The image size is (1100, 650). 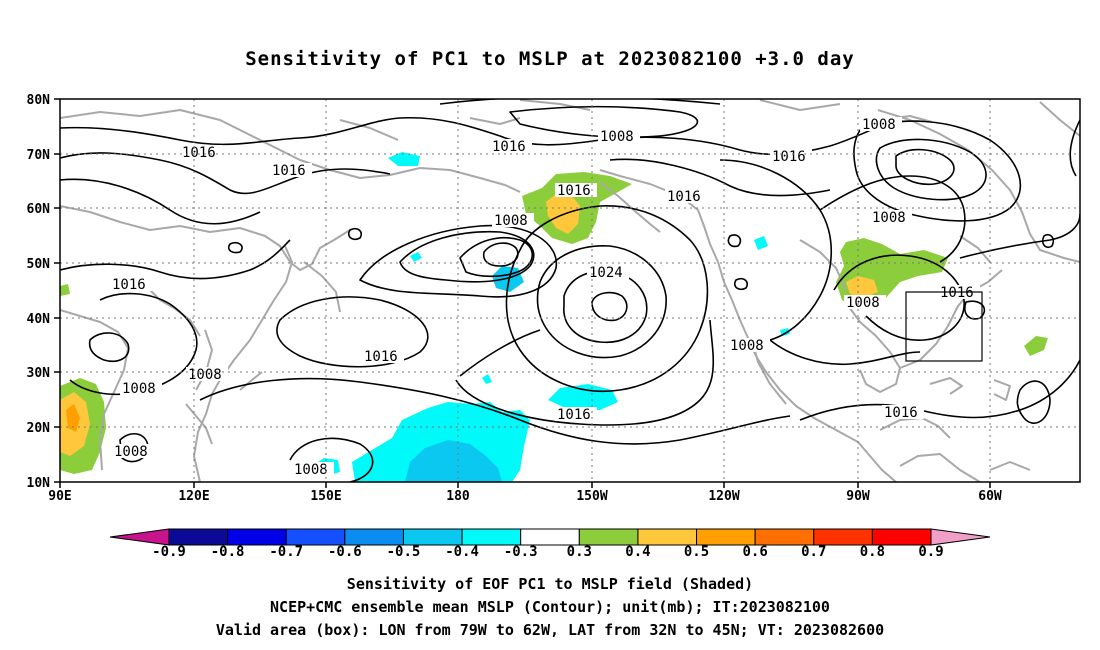 What do you see at coordinates (606, 273) in the screenshot?
I see `contour-label: 1024` at bounding box center [606, 273].